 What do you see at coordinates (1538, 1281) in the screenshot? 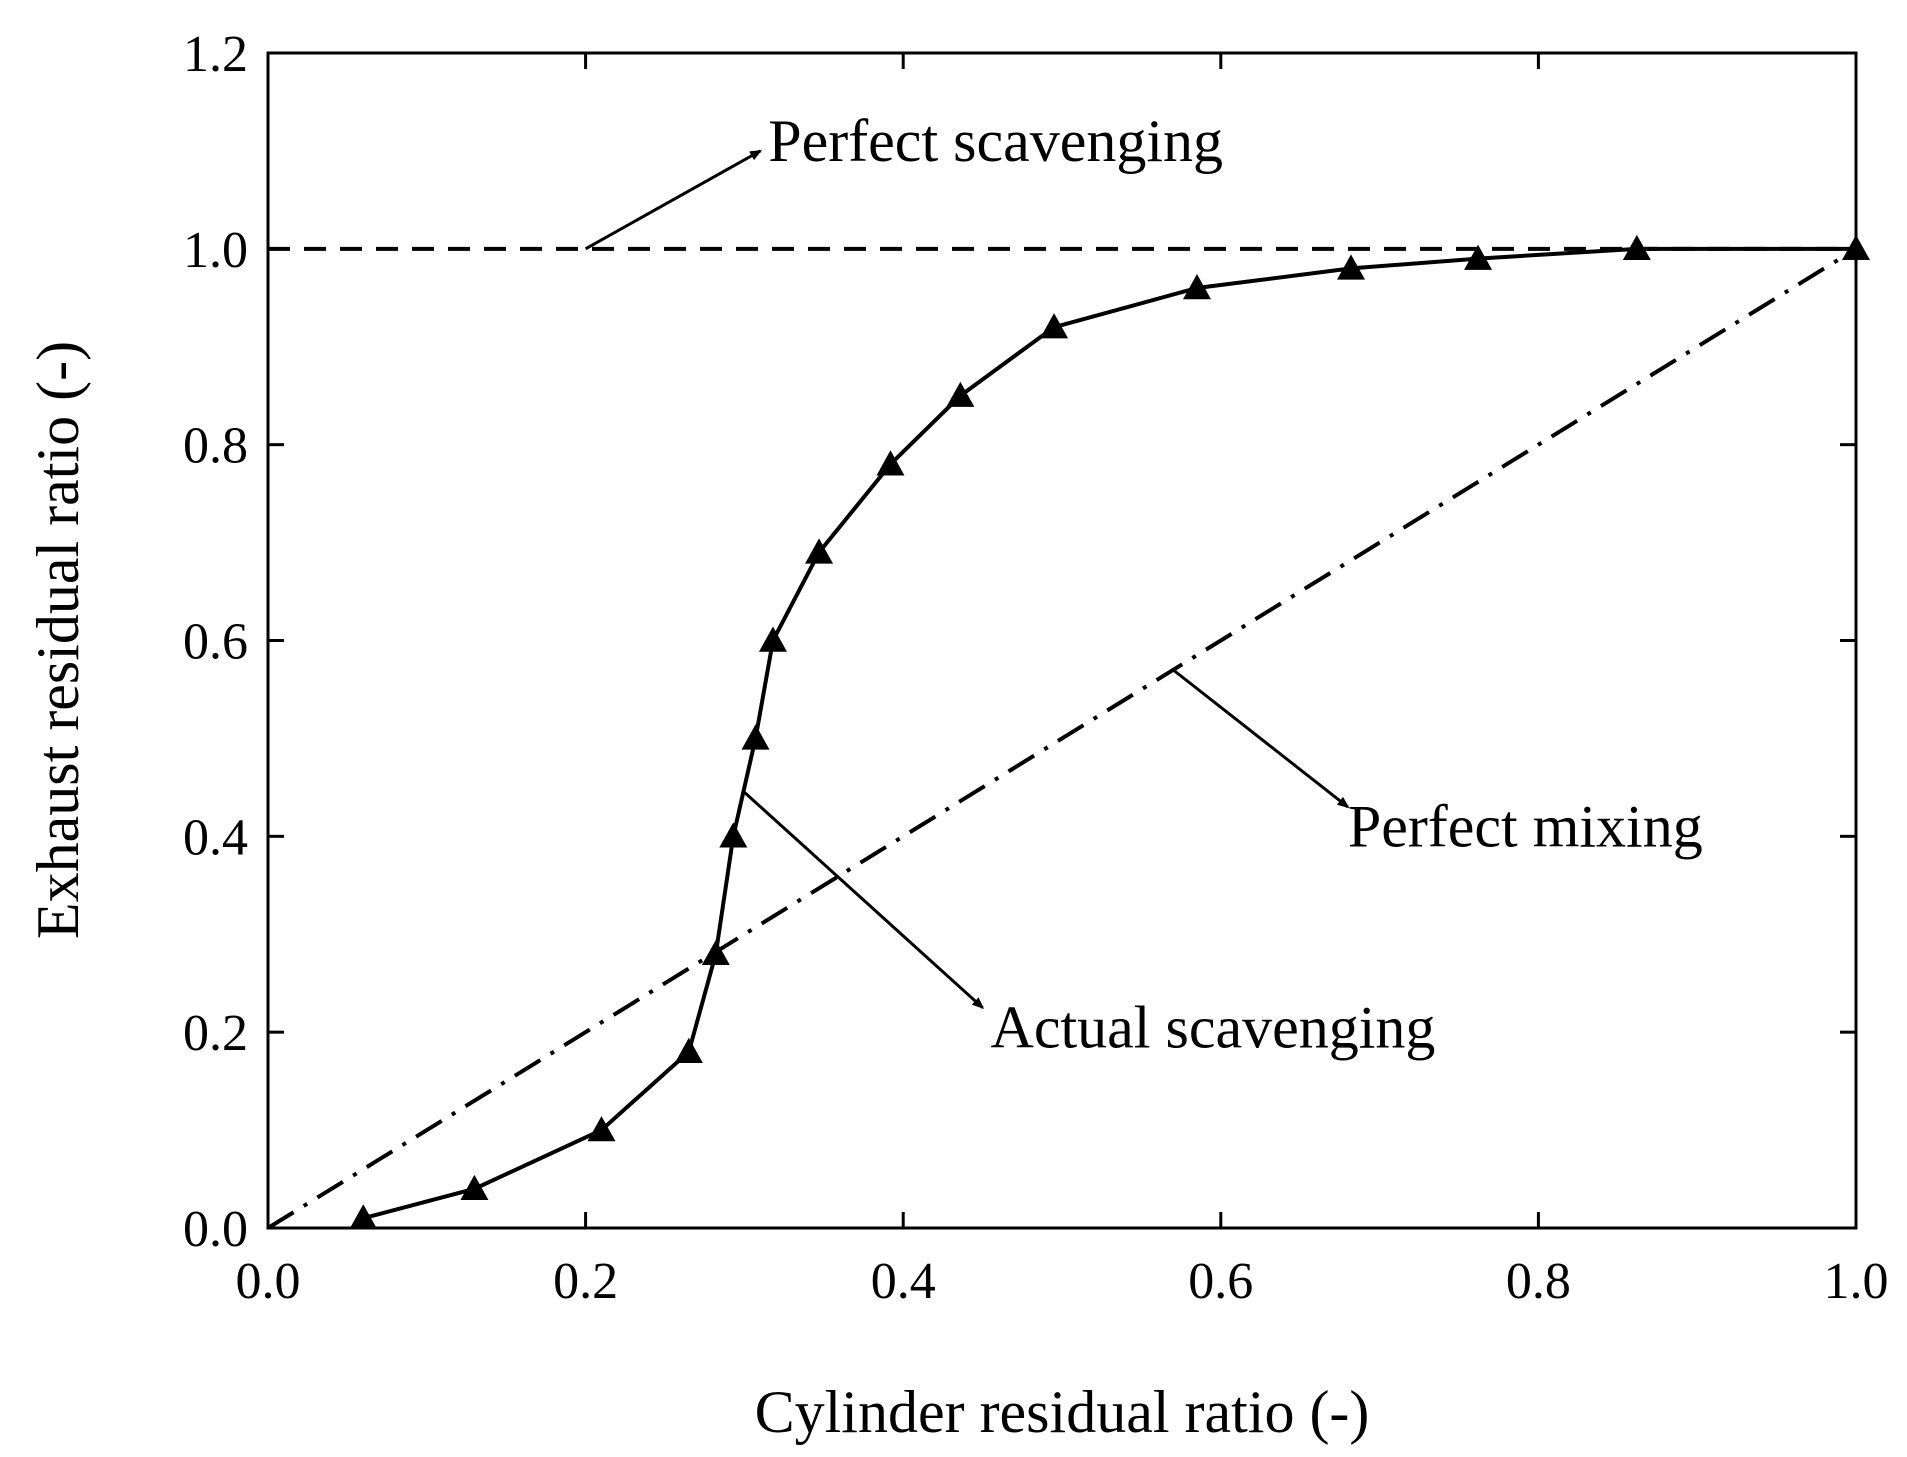
I see `x-tick-label: 0.8` at bounding box center [1538, 1281].